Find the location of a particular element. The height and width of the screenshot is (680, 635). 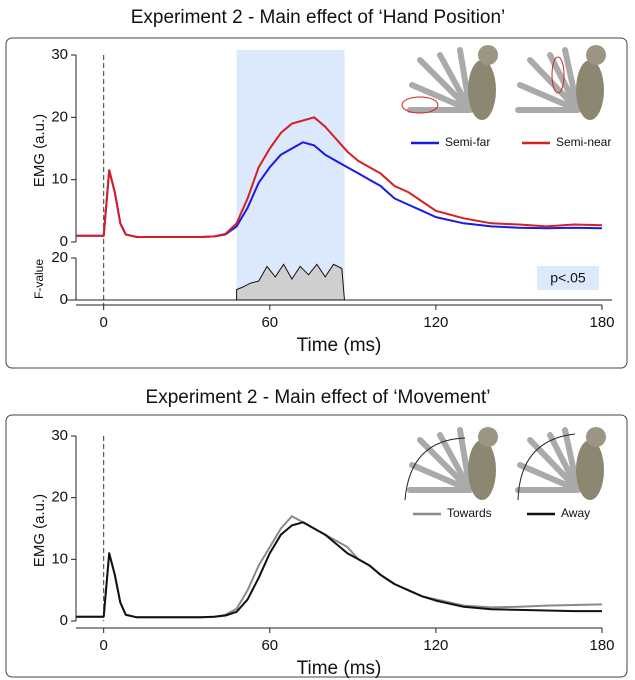

annotation: p<.05 is located at coordinates (568, 278).